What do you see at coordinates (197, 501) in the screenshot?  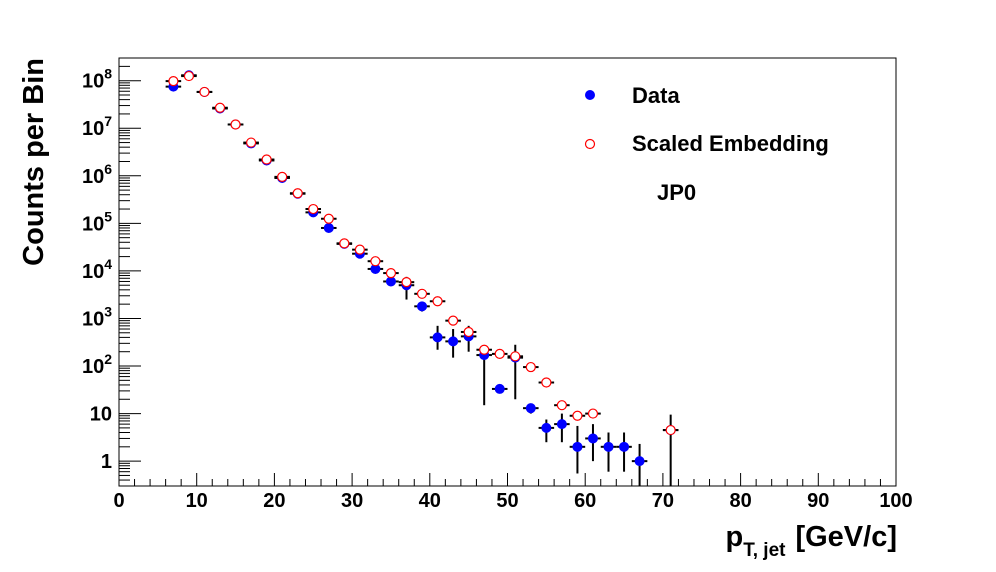 I see `x-tick-label: 10` at bounding box center [197, 501].